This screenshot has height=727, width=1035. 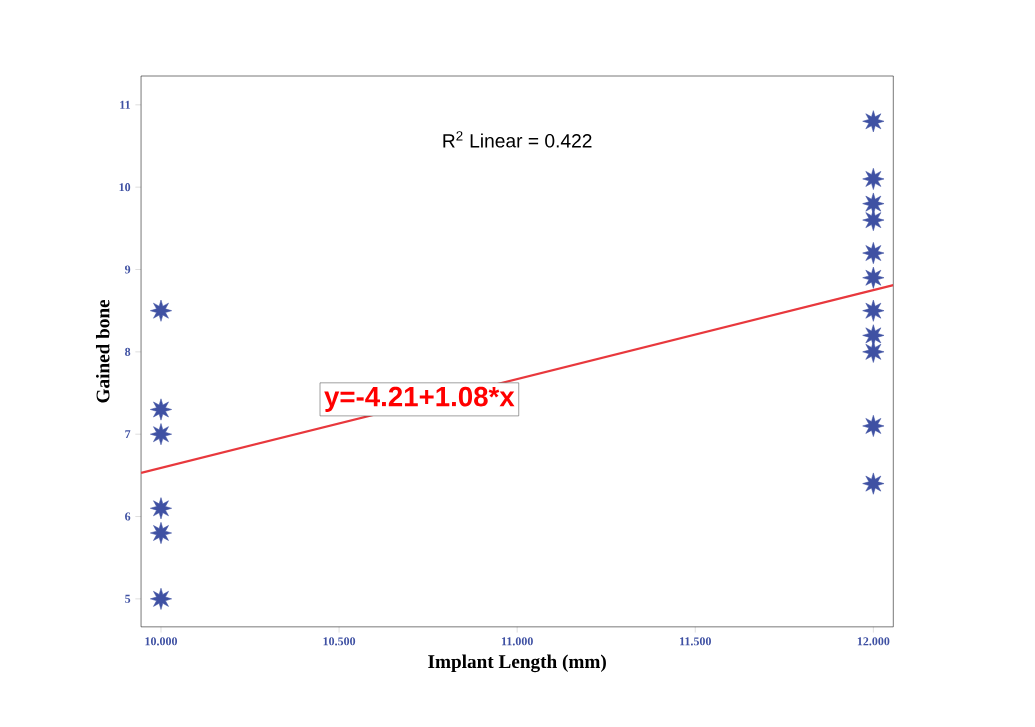 I want to click on y-tick-label: 5, so click(x=128, y=598).